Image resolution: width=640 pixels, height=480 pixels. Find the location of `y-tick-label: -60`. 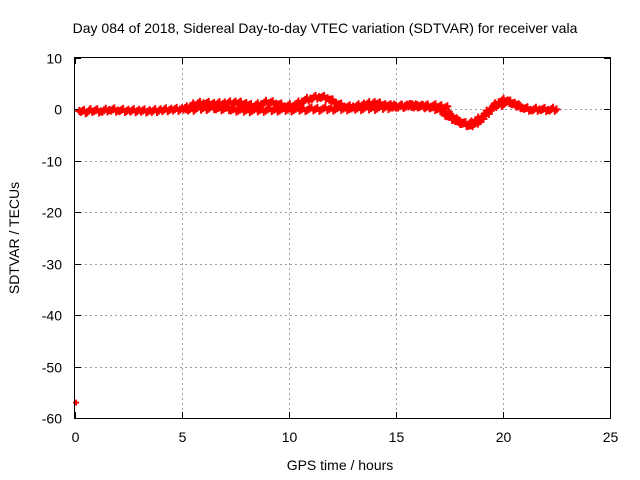

y-tick-label: -60 is located at coordinates (52, 419).